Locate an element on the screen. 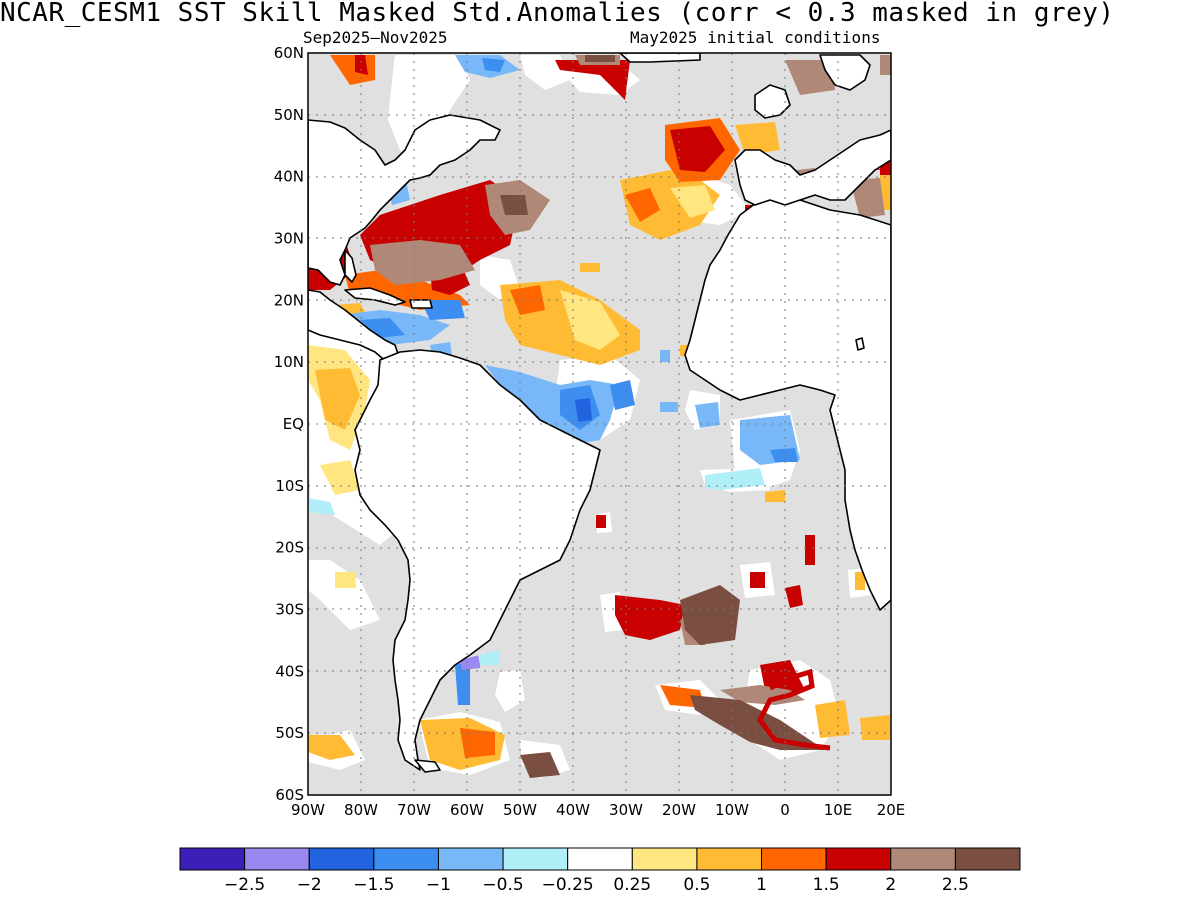  anomaly-ring is located at coordinates (794, 709).